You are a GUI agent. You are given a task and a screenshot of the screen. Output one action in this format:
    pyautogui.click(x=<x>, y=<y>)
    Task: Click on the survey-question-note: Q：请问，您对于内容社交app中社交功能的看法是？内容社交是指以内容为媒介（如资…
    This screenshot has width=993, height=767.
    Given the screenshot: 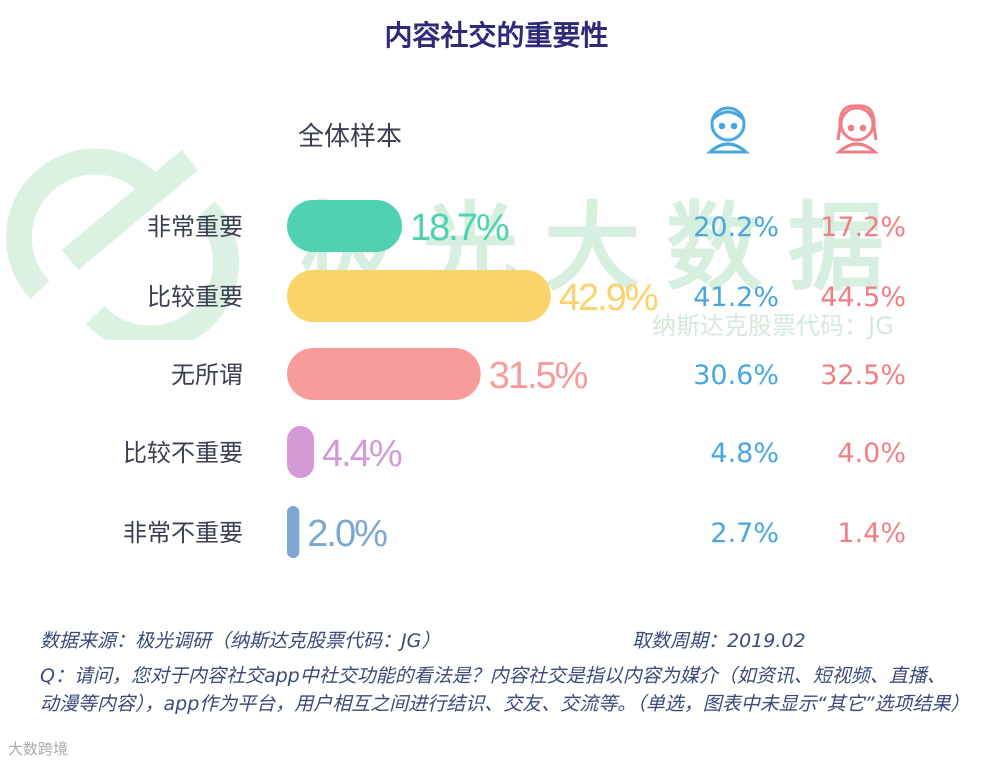 What is the action you would take?
    pyautogui.click(x=505, y=690)
    